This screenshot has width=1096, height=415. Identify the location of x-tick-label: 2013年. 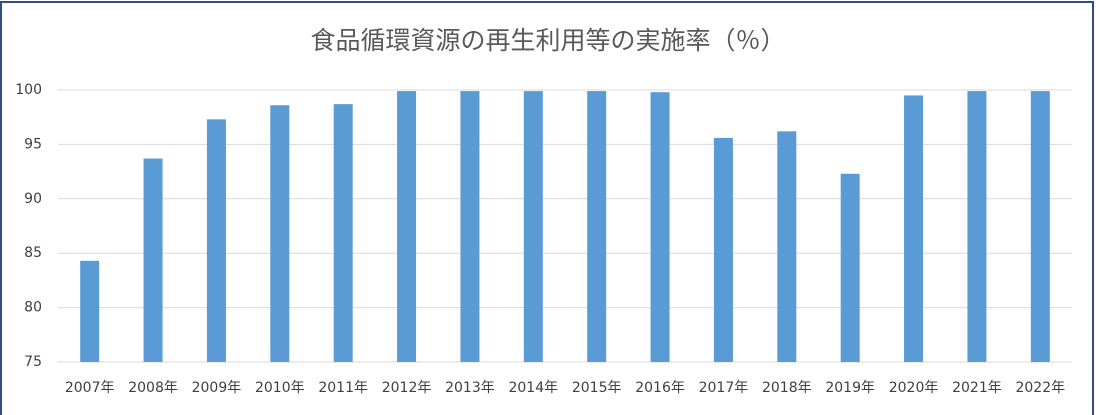
(470, 388).